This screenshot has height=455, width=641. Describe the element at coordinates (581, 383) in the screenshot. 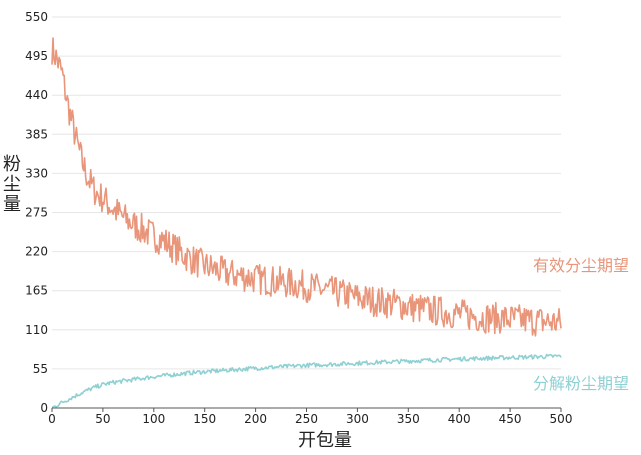

I see `series-label-decompose: 分解粉尘期望` at that location.